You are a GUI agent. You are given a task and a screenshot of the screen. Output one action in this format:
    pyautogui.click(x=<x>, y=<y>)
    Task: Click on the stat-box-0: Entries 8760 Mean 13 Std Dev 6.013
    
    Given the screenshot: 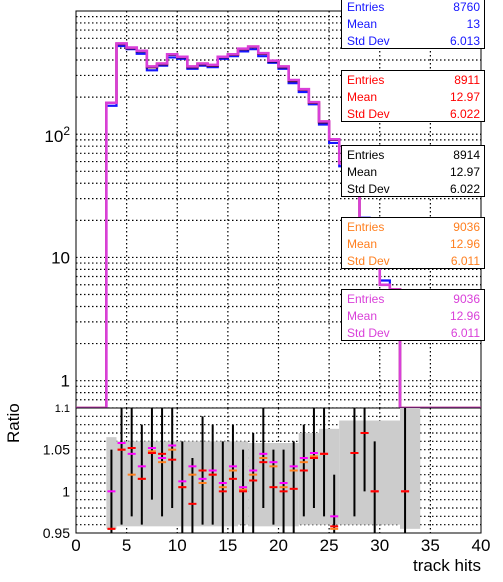 What is the action you would take?
    pyautogui.click(x=413, y=24)
    